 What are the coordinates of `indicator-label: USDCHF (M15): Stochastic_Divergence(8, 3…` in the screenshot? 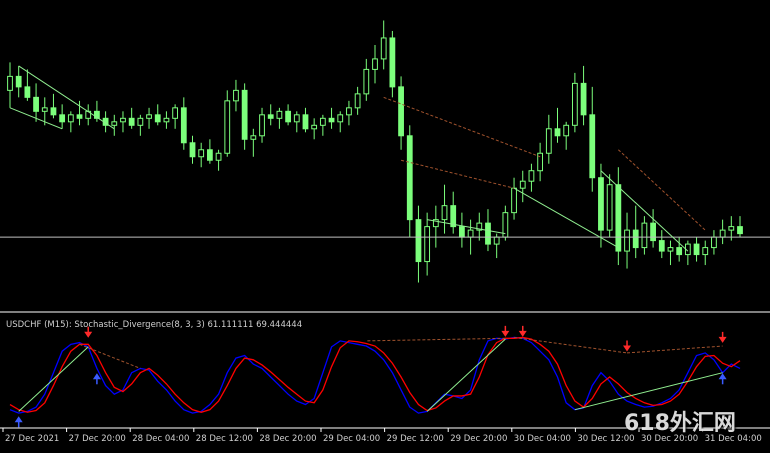 It's located at (154, 325).